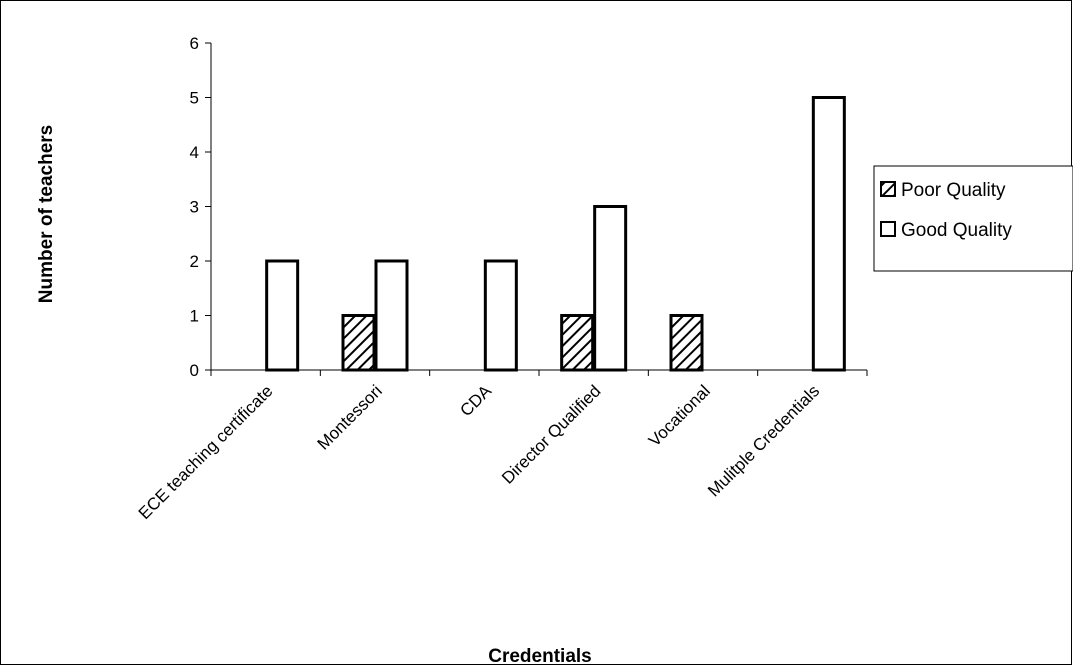 The width and height of the screenshot is (1073, 666). What do you see at coordinates (194, 370) in the screenshot?
I see `y-tick-label: 0` at bounding box center [194, 370].